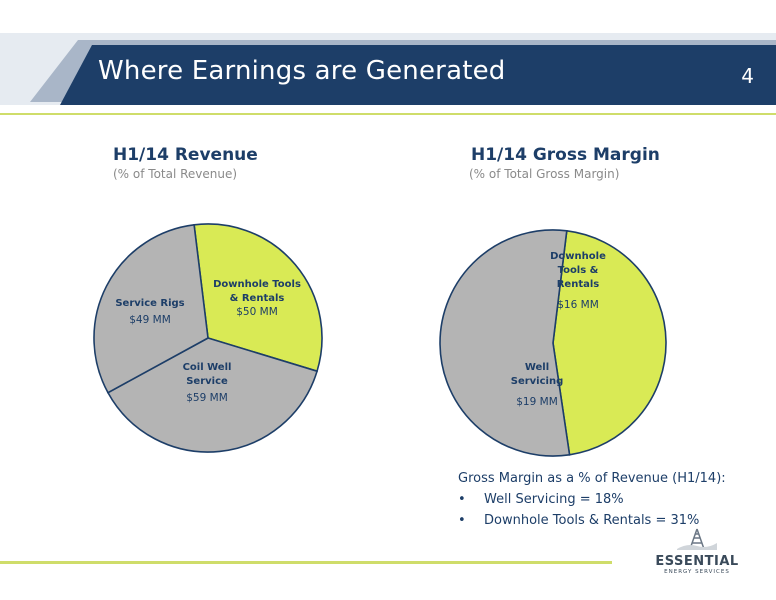  I want to click on slice-label-1-1: Well Servicing, so click(537, 374).